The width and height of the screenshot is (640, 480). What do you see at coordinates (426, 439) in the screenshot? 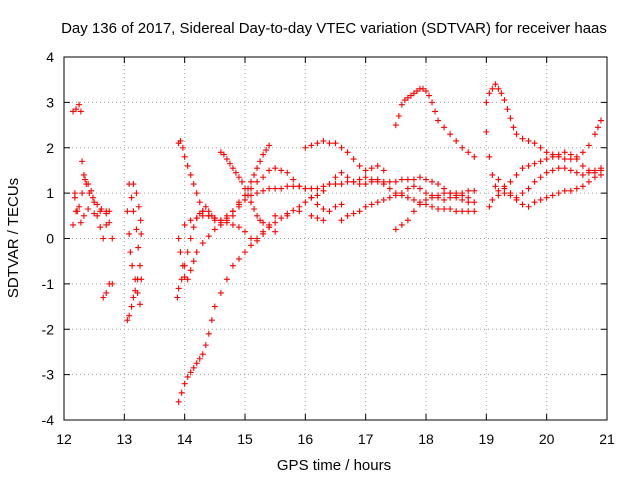
I see `x-tick-label: 18` at bounding box center [426, 439].